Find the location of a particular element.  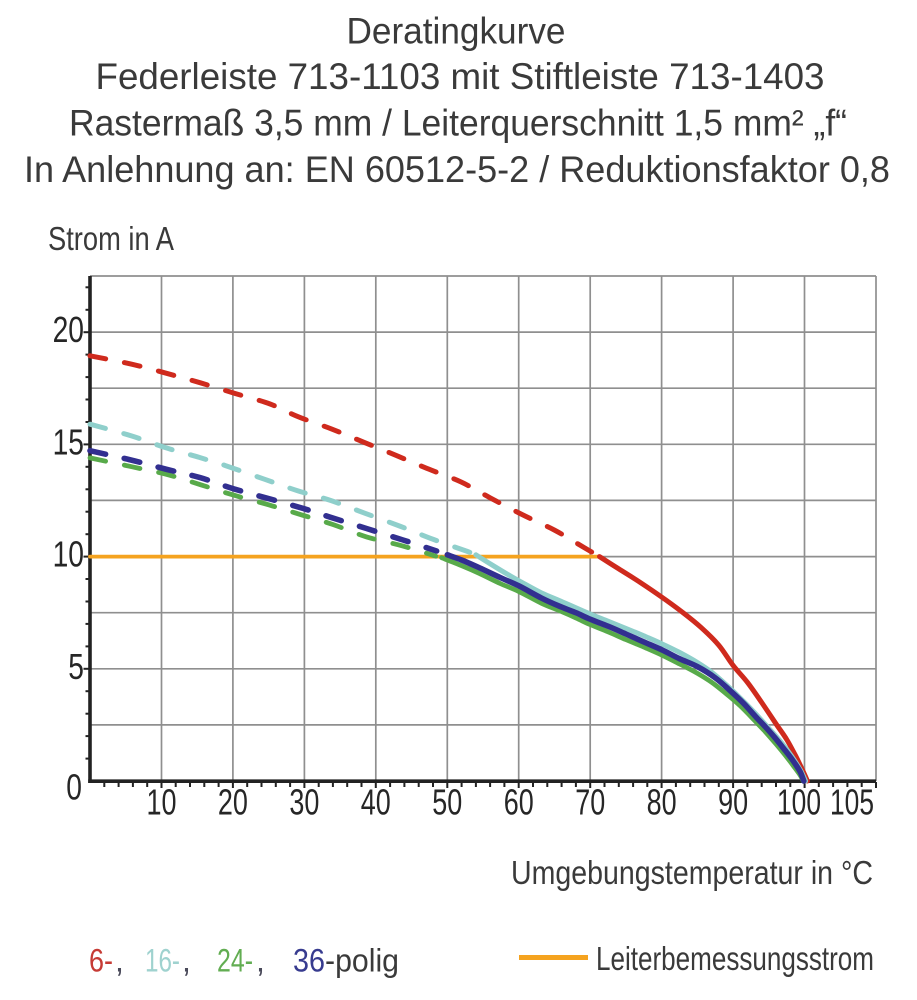

svg-text: Strom in A is located at coordinates (111, 238).